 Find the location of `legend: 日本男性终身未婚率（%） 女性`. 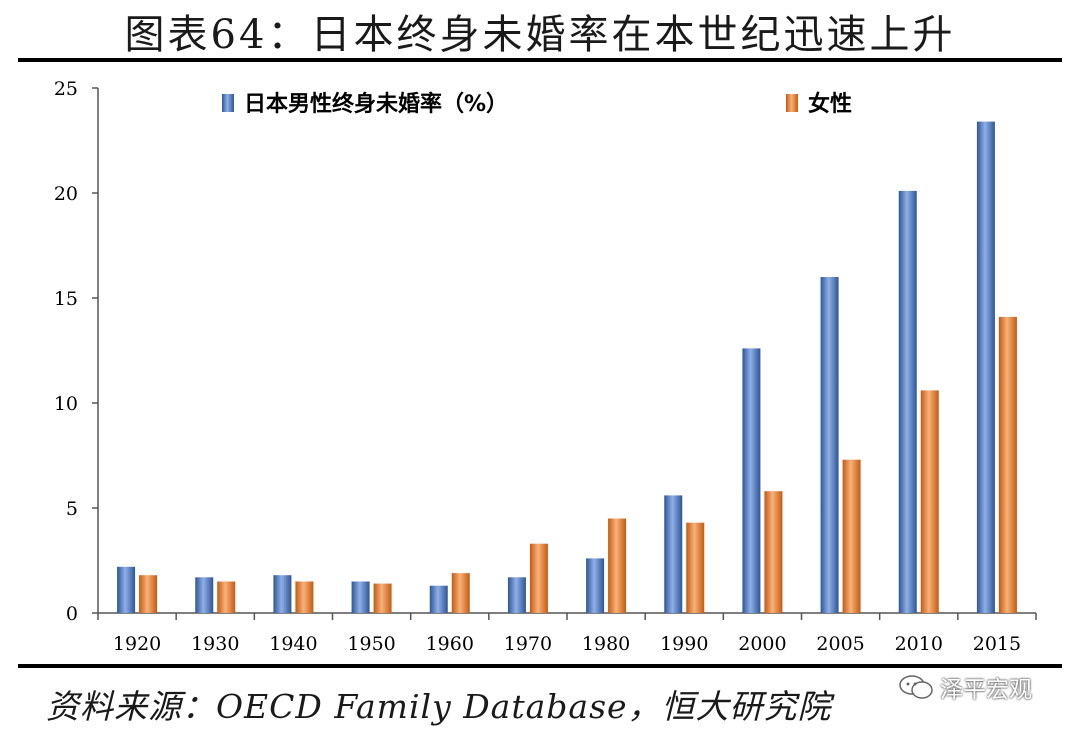

legend: 日本男性终身未婚率（%） 女性 is located at coordinates (537, 104).